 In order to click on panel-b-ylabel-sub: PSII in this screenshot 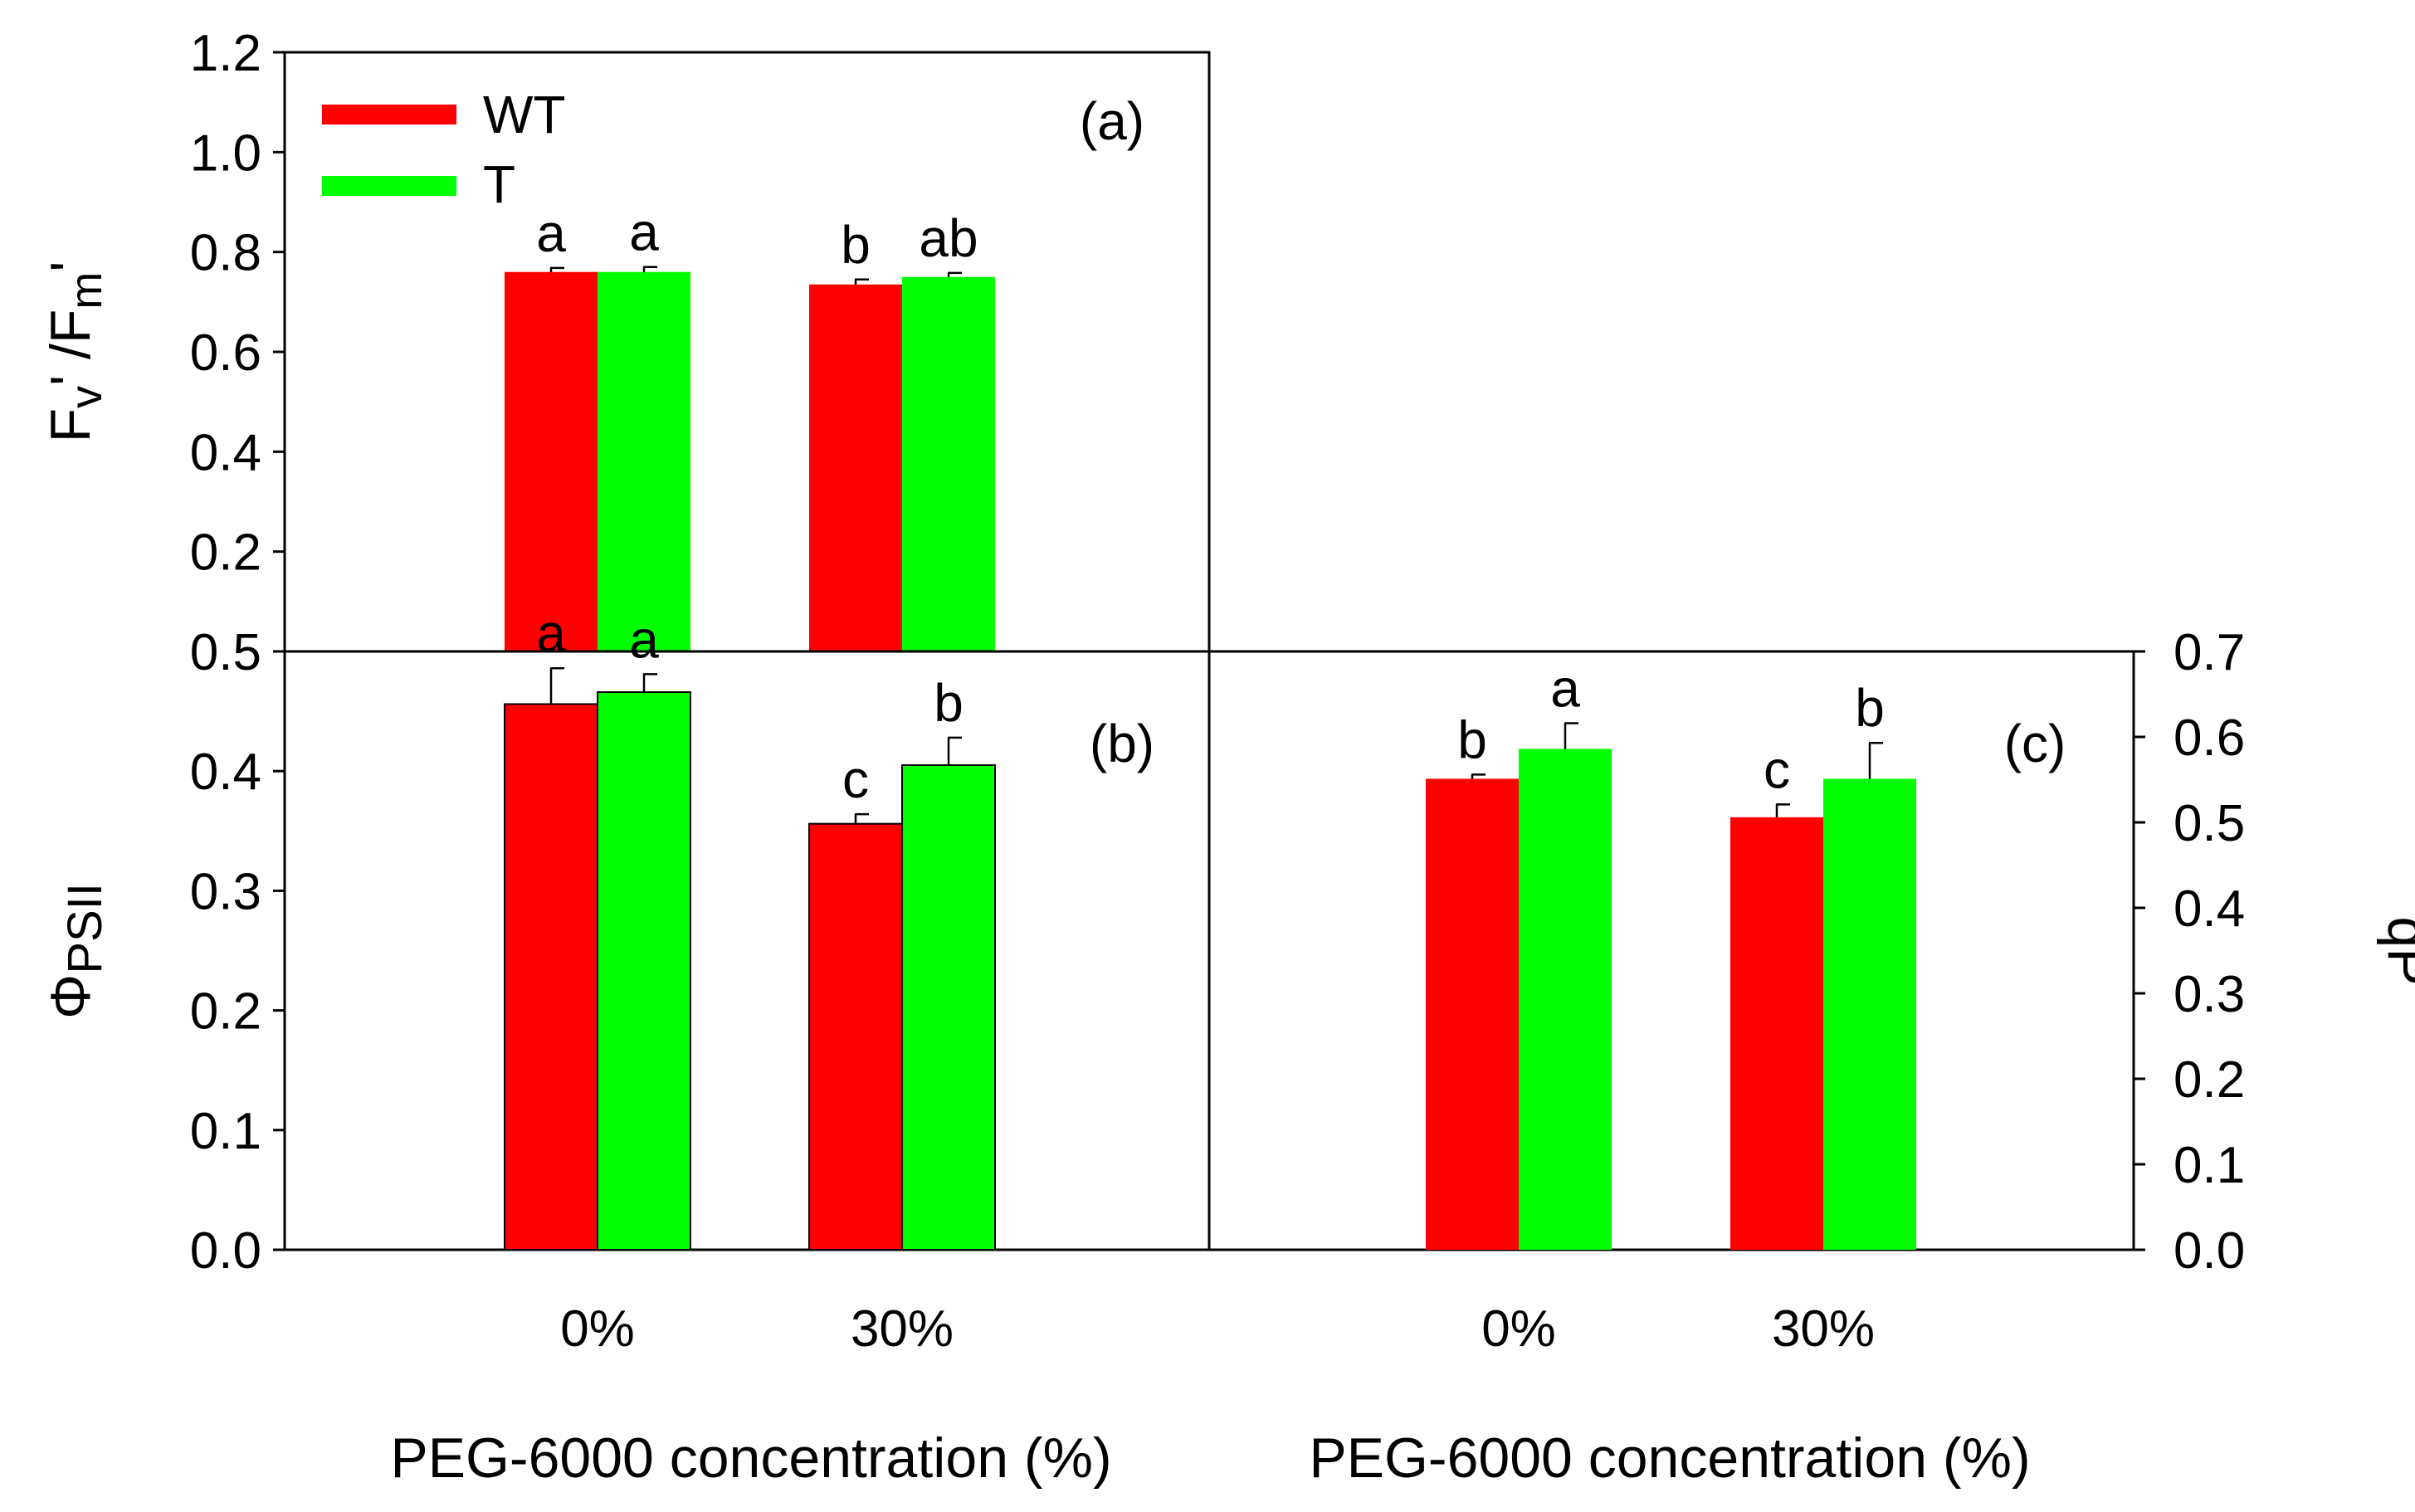, I will do `click(85, 929)`.